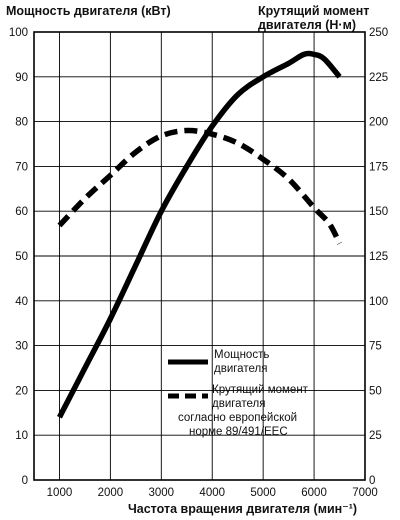  I want to click on y-right-tick-label: 250, so click(378, 33).